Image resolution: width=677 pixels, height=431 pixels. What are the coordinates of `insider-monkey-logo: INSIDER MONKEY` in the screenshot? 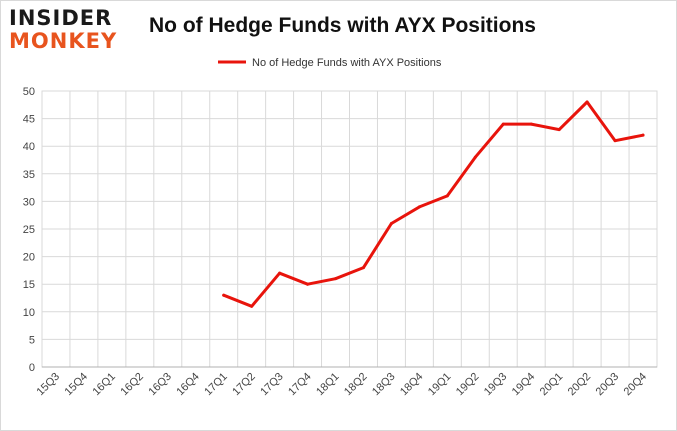 It's located at (68, 31).